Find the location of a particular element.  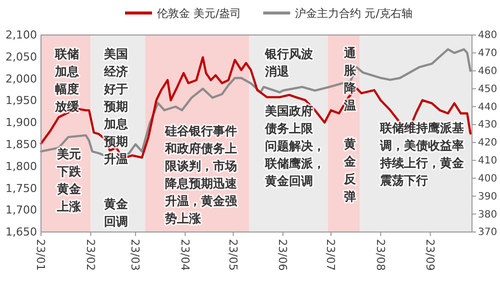

y2-tick-label: 480 is located at coordinates (488, 36).